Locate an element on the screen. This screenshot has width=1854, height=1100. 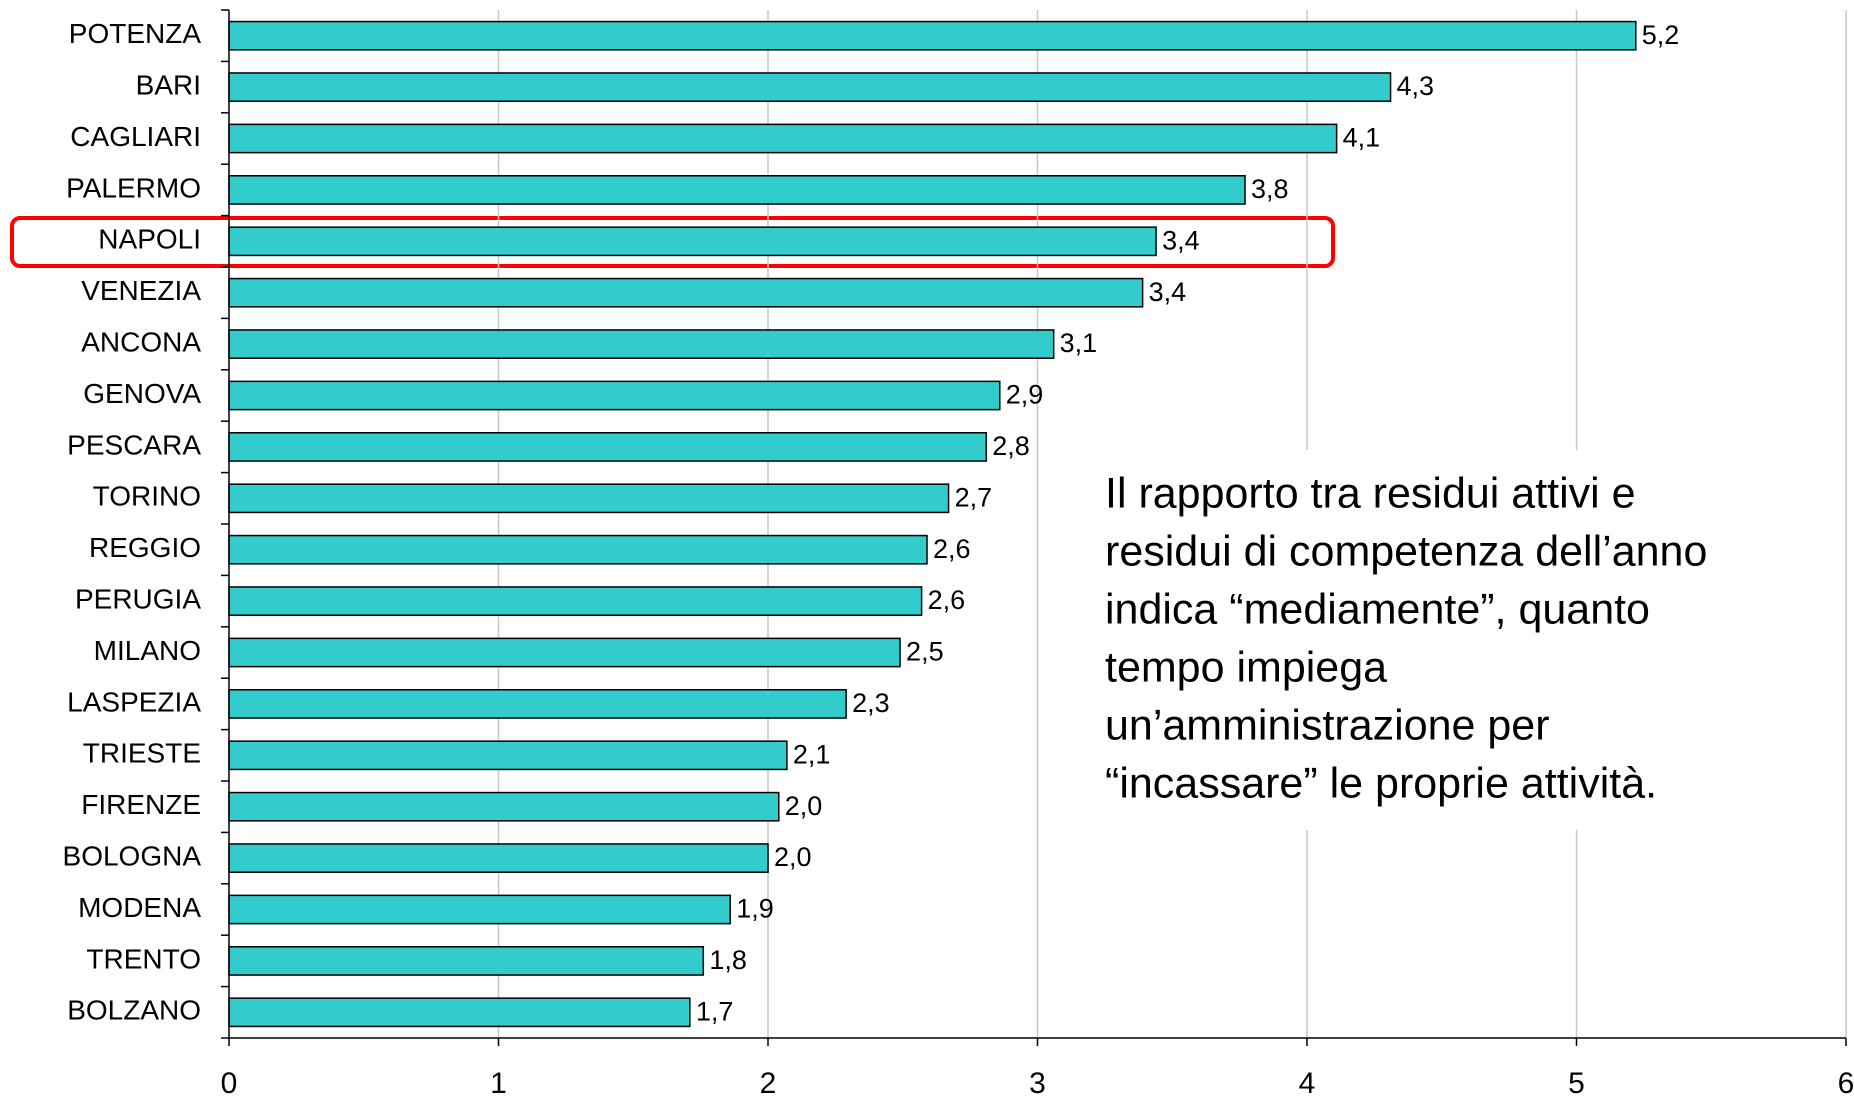
y-tick-label: GENOVA is located at coordinates (142, 393).